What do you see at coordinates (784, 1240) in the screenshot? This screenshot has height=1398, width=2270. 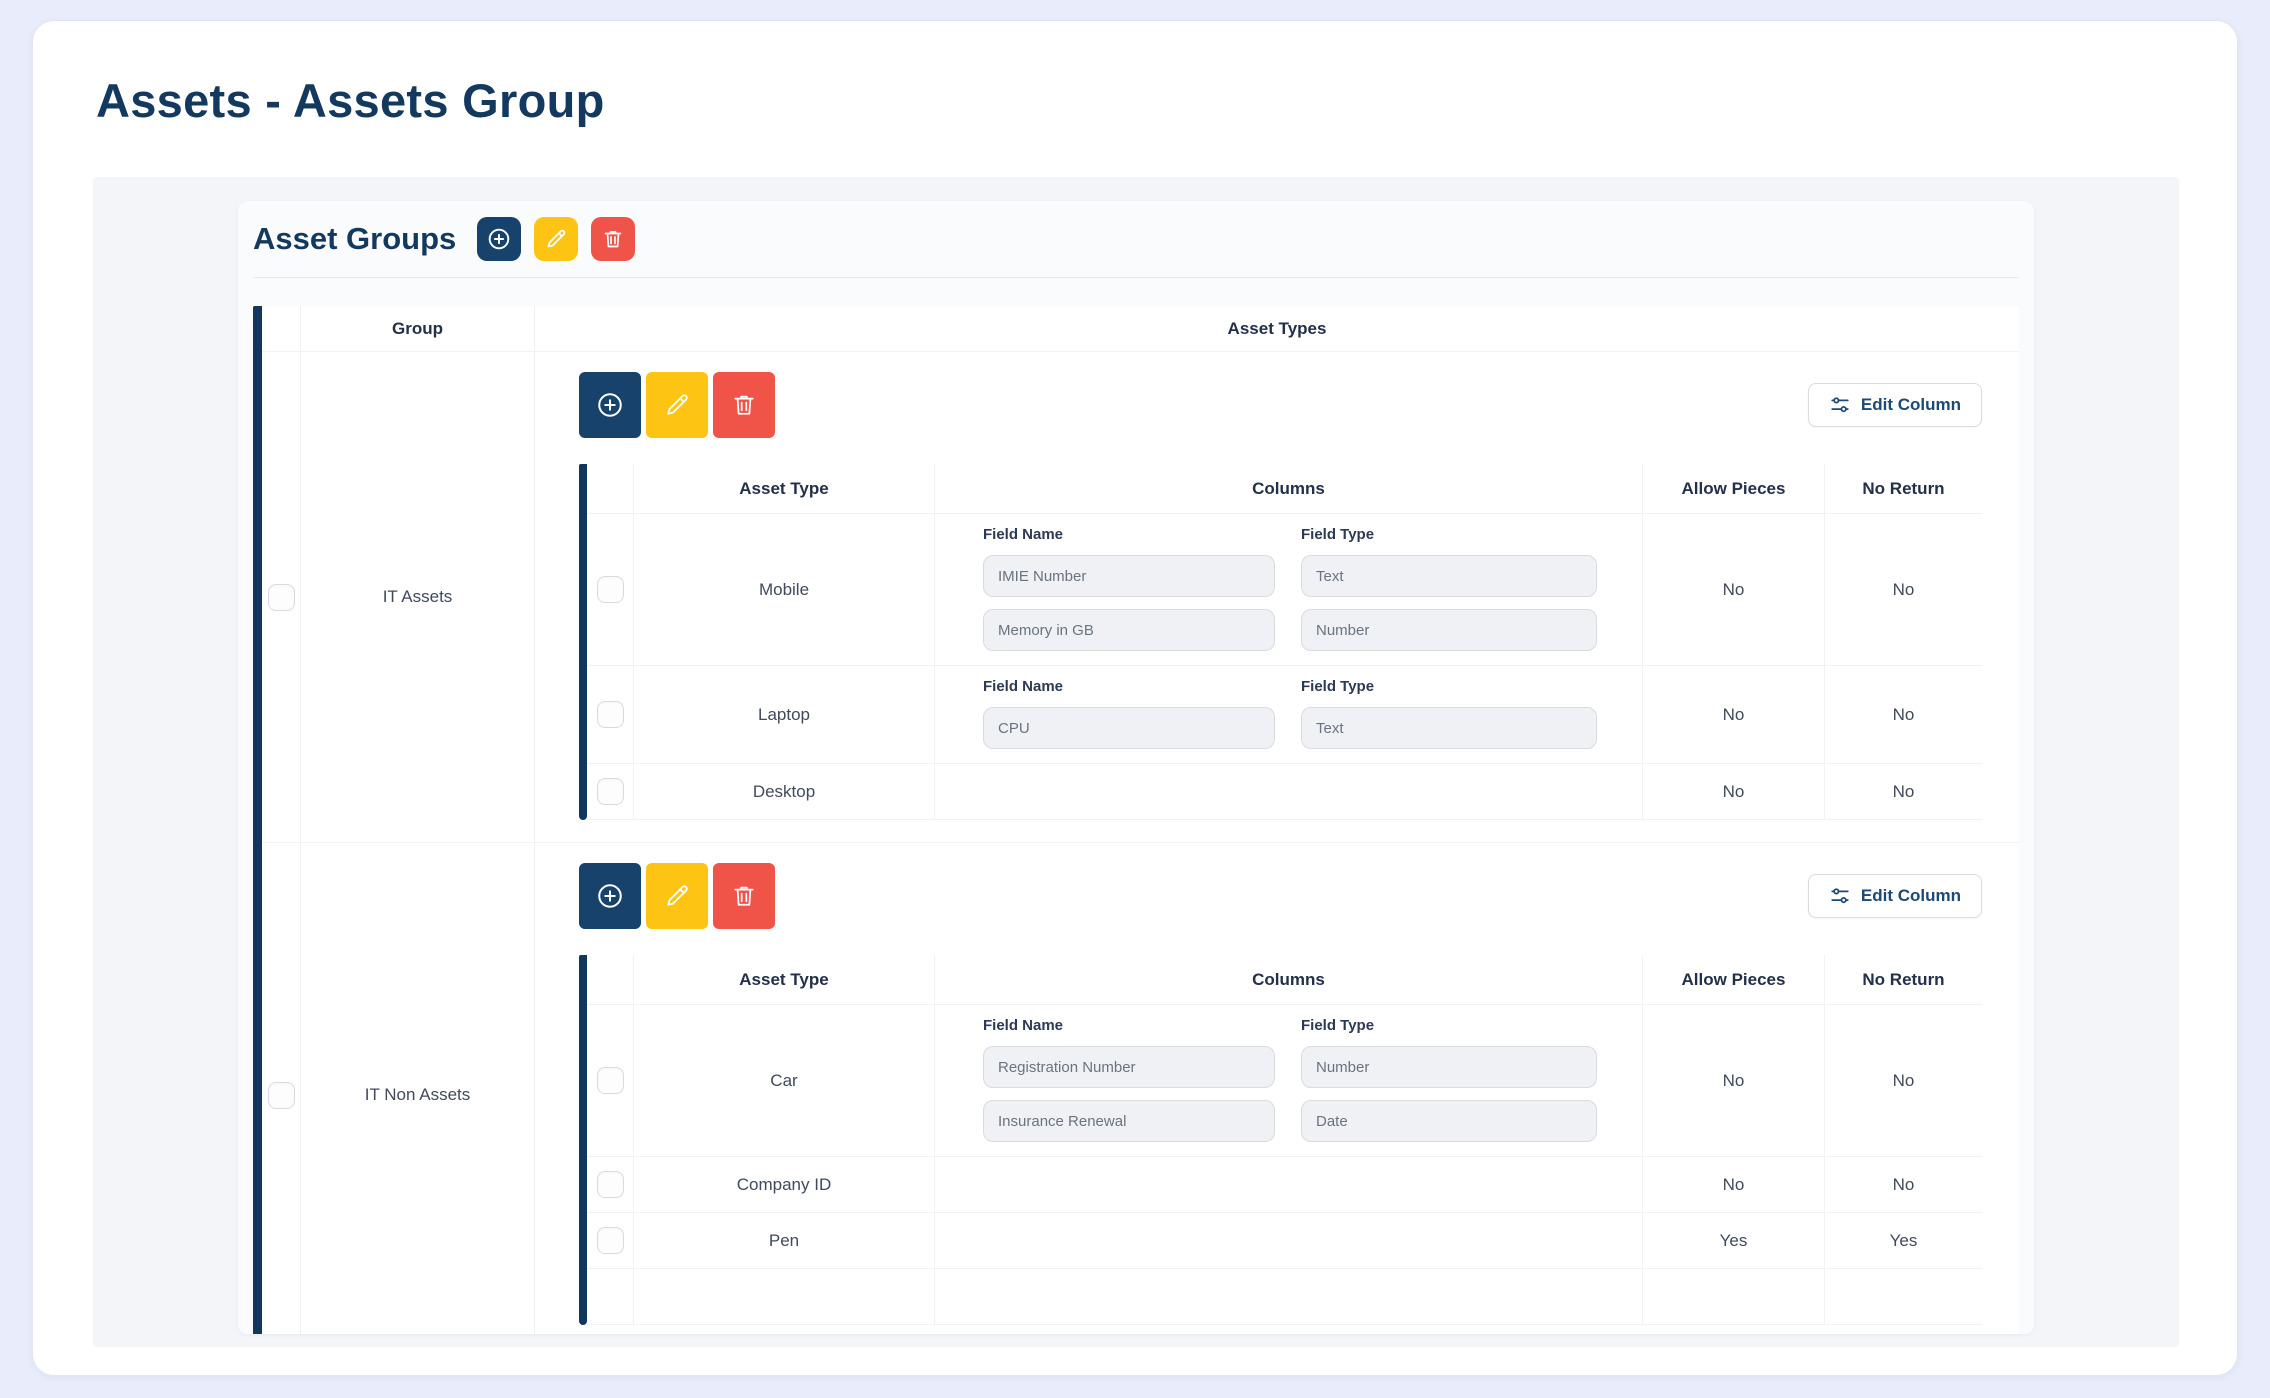 I see `asset-type-name: Pen` at bounding box center [784, 1240].